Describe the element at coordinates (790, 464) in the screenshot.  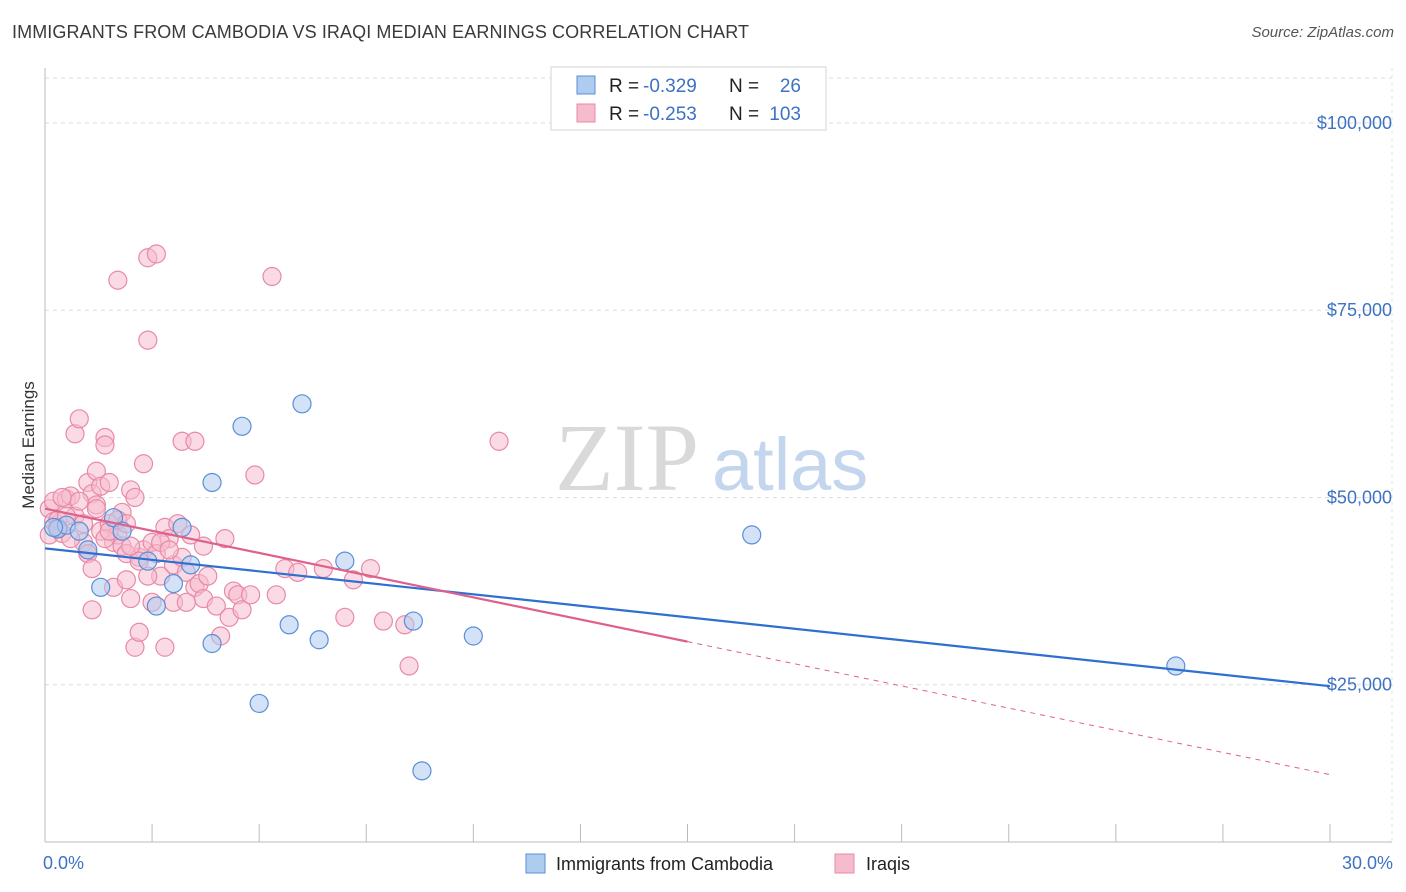
I see `watermark-atlas: atlas` at that location.